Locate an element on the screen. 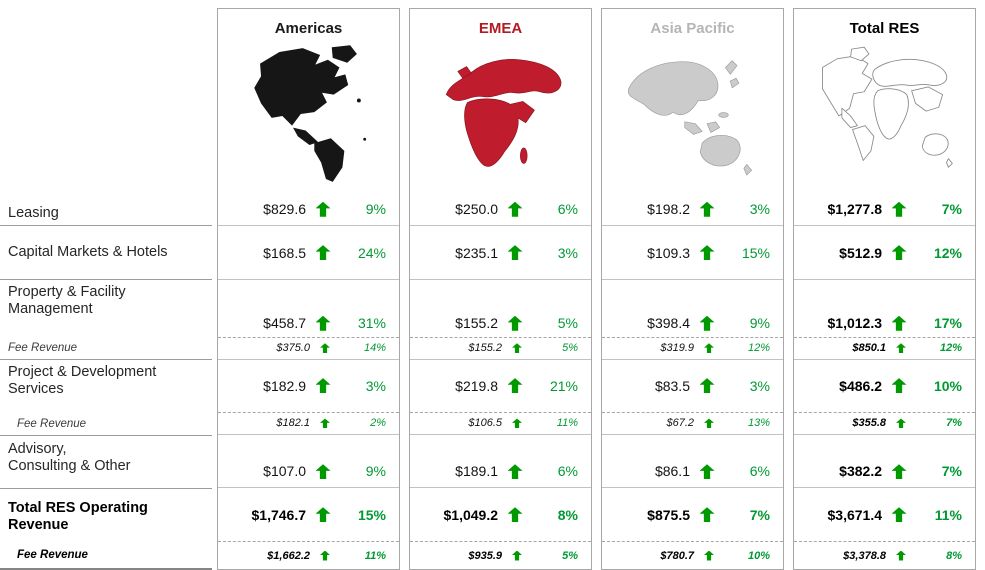 The image size is (985, 570). cell-project-development-fee-emea: $106.5 11% is located at coordinates (500, 424).